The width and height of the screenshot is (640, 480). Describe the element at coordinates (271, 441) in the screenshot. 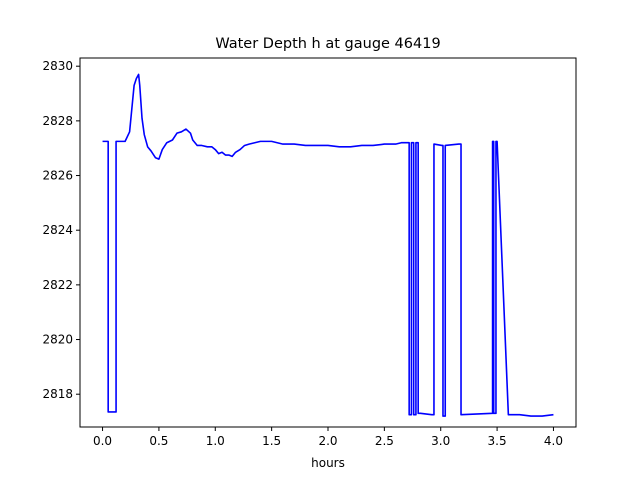

I see `x-tick-label: 1.5` at that location.